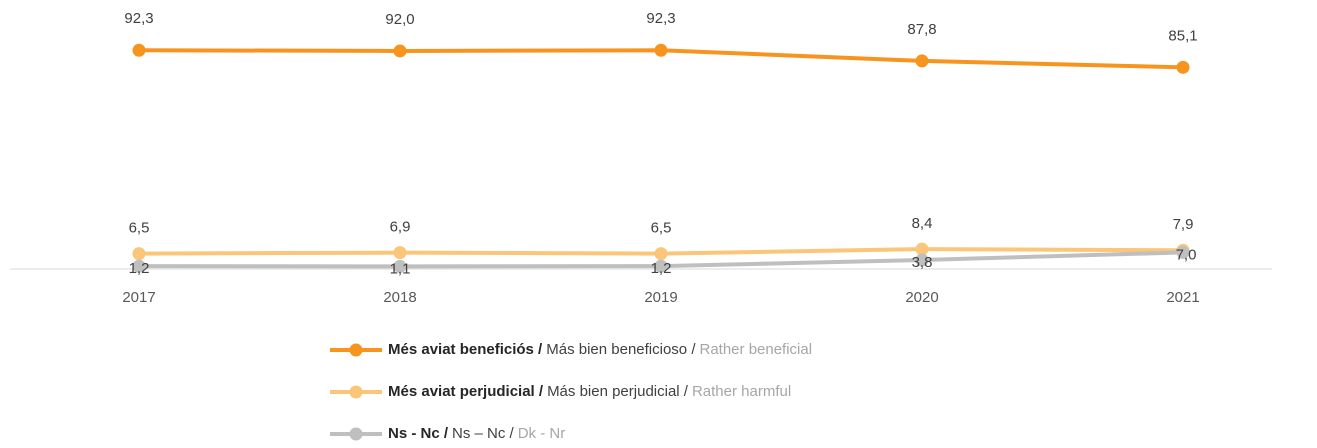 Image resolution: width=1317 pixels, height=448 pixels. What do you see at coordinates (741, 391) in the screenshot?
I see `legend-label-part: Rather harmful` at bounding box center [741, 391].